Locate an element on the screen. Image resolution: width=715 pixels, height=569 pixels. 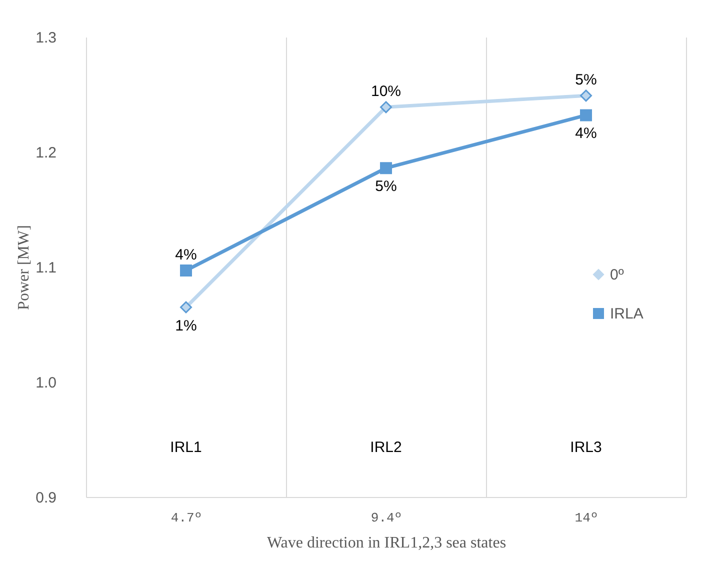
y-tick-label: 1.2 is located at coordinates (46, 153).